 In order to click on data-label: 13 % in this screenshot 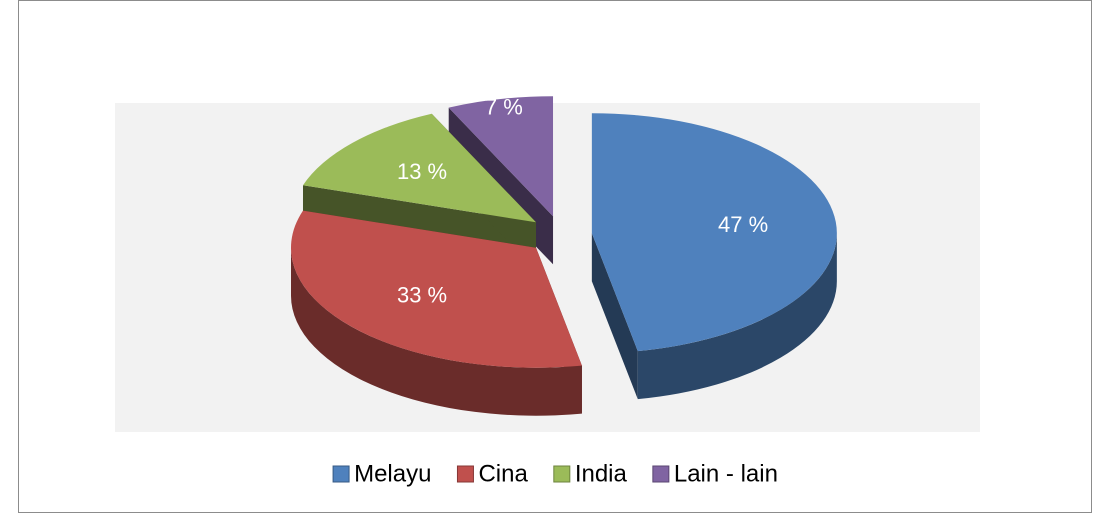, I will do `click(422, 171)`.